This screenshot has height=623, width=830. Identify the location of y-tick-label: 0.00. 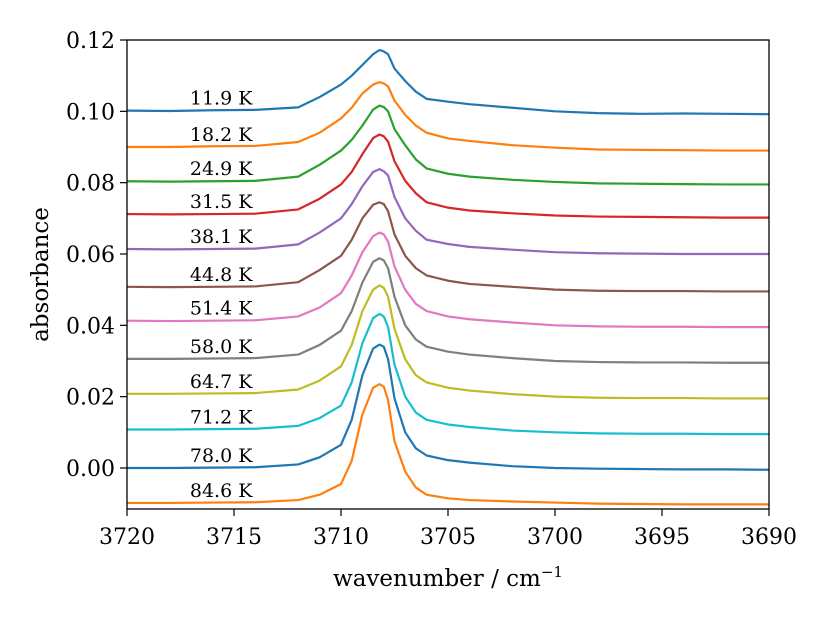
(90, 469).